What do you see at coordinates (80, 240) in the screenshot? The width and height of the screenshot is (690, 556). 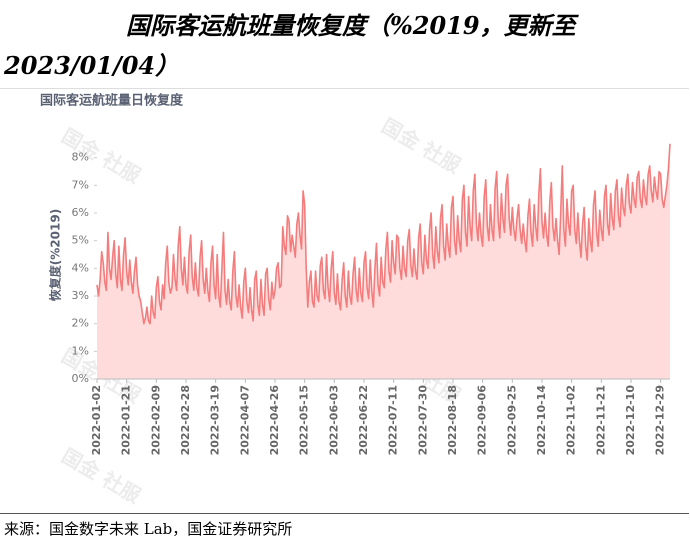 I see `y-tick-label: 5%` at bounding box center [80, 240].